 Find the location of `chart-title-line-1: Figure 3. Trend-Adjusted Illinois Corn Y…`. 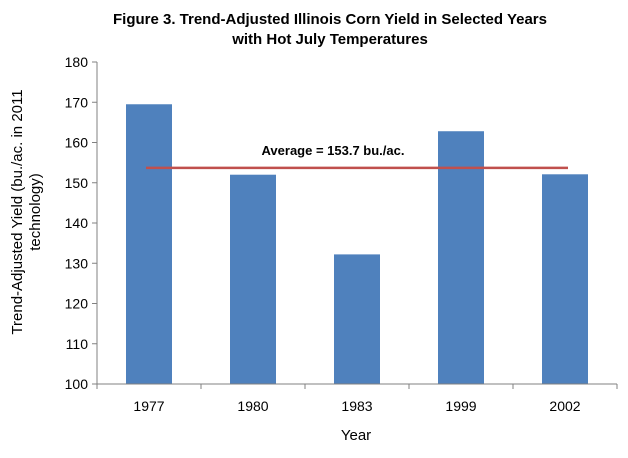

chart-title-line-1: Figure 3. Trend-Adjusted Illinois Corn Y… is located at coordinates (330, 19).